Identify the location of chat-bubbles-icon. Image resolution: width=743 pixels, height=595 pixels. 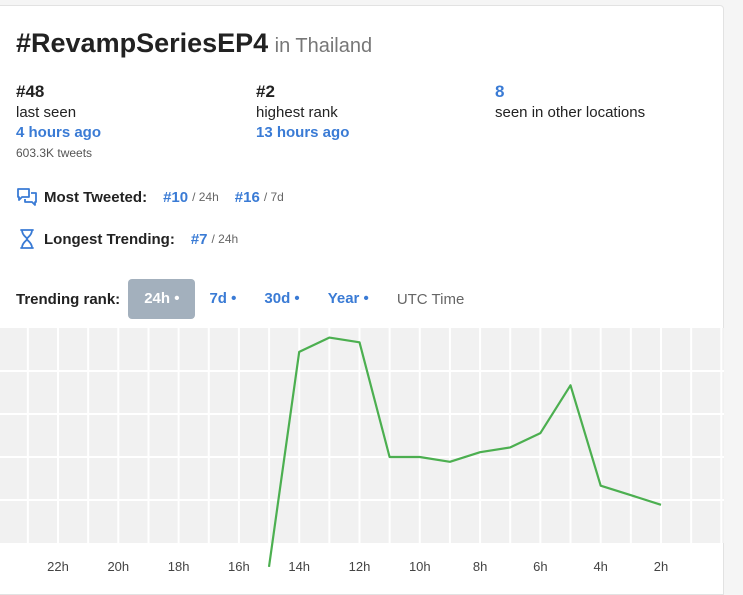
(27, 197).